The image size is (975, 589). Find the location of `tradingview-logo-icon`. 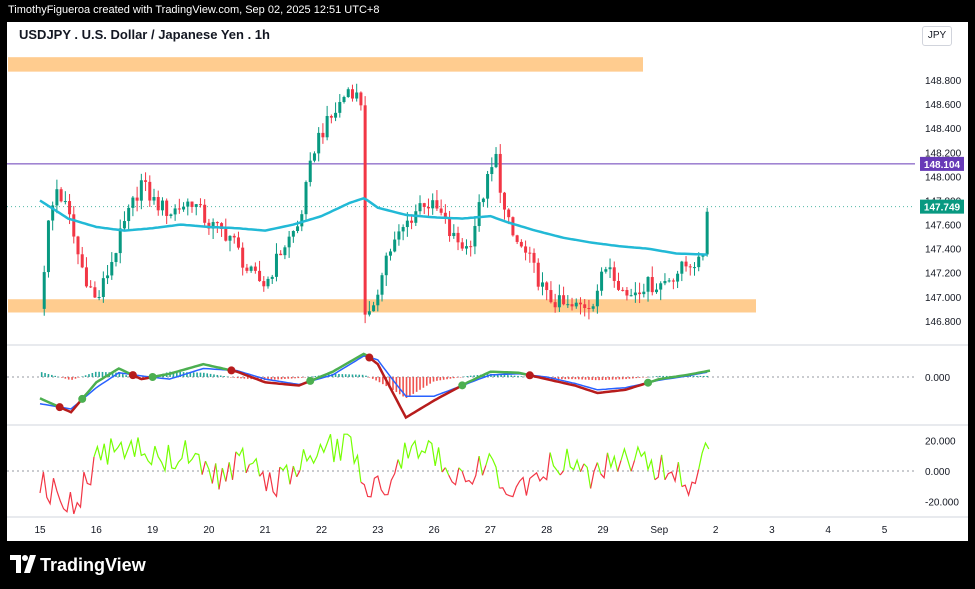

tradingview-logo-icon is located at coordinates (23, 564).